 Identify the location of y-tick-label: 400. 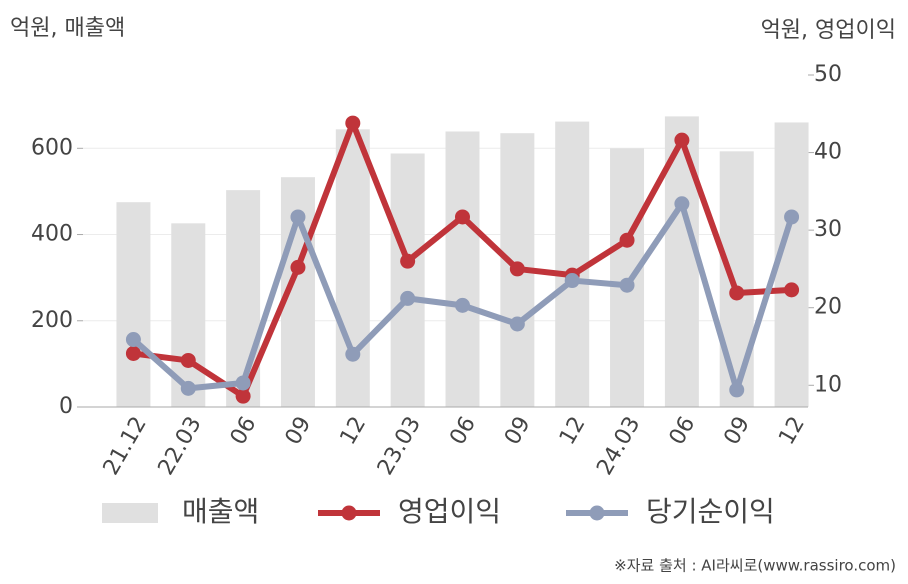
(52, 234).